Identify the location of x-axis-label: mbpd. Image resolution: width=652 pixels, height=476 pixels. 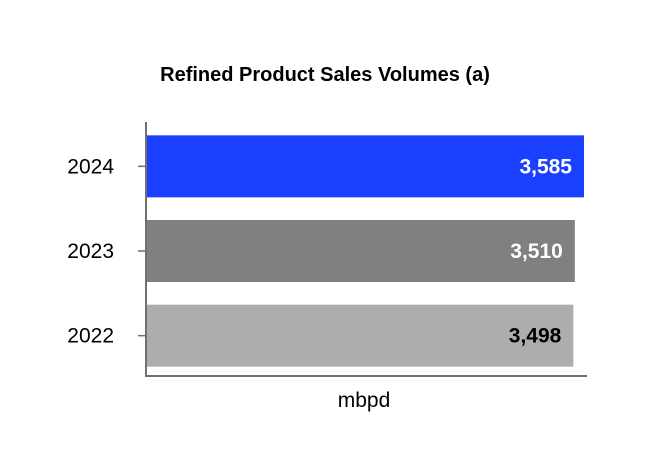
(364, 400).